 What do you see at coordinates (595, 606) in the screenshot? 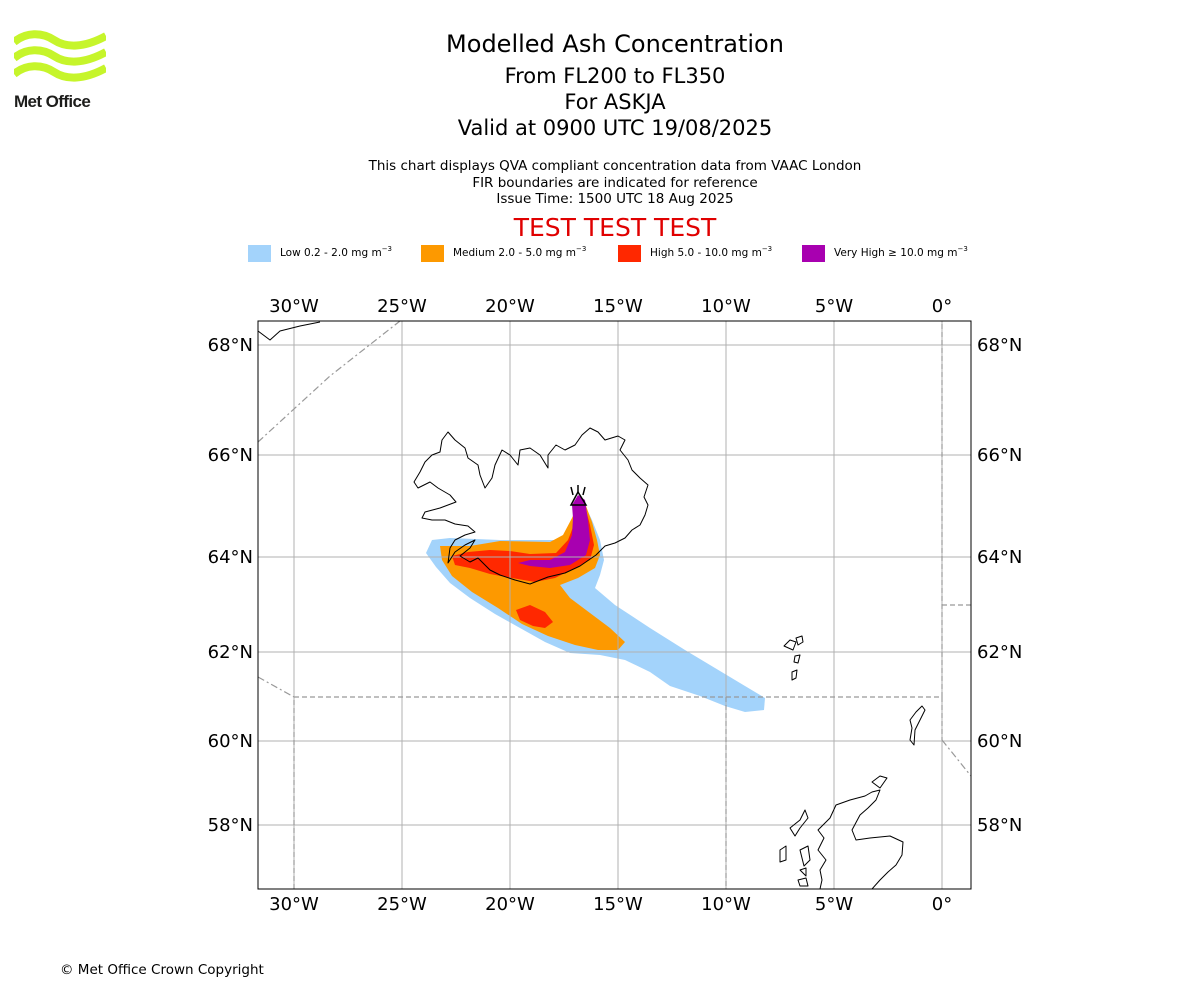
I see `ash-low-area` at bounding box center [595, 606].